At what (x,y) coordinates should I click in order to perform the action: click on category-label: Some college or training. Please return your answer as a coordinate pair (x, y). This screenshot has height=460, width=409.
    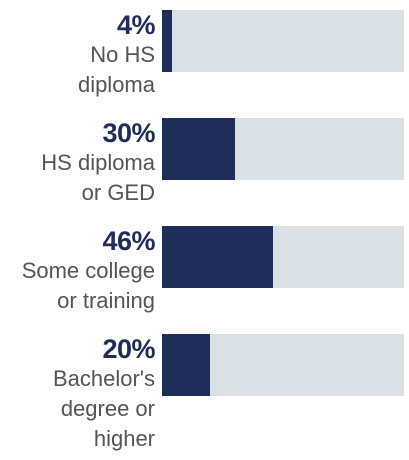
    Looking at the image, I should click on (88, 285).